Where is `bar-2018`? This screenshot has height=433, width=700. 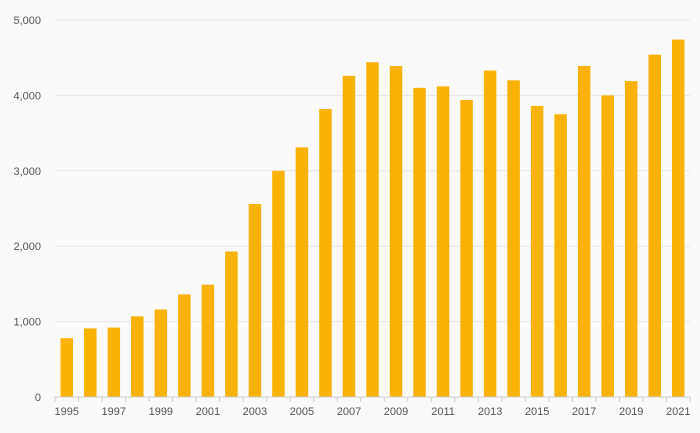
bar-2018 is located at coordinates (607, 246).